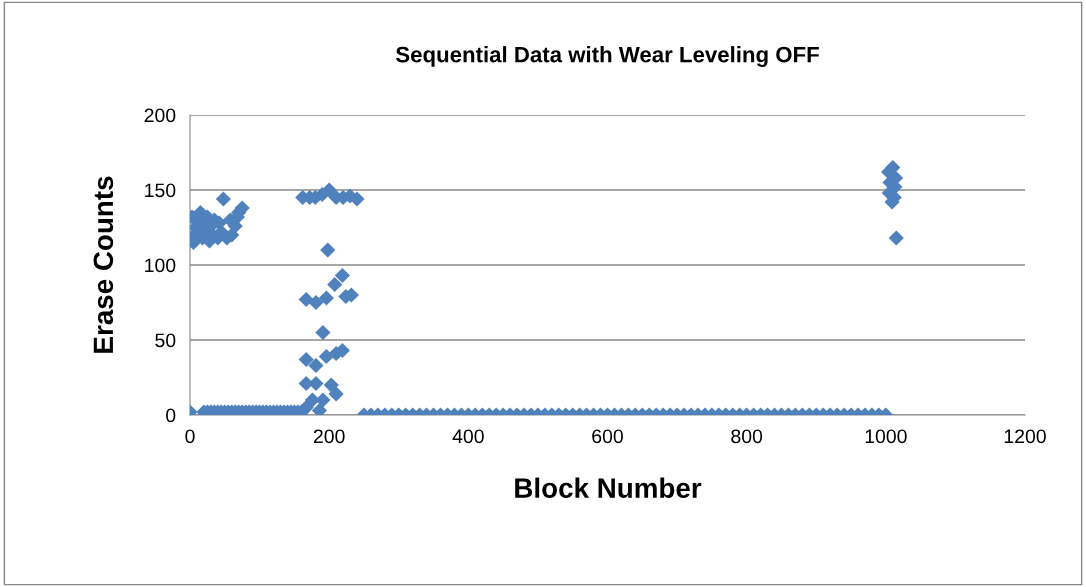 The height and width of the screenshot is (587, 1086). What do you see at coordinates (607, 56) in the screenshot?
I see `chart-title: Sequential Data with Wear Leveling OFF` at bounding box center [607, 56].